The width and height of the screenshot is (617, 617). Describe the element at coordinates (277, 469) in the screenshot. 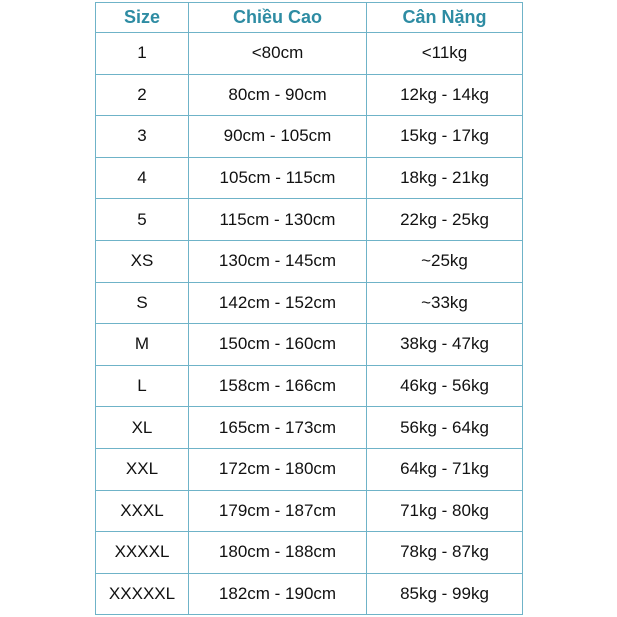

I see `height-cell: 172cm - 180cm` at that location.